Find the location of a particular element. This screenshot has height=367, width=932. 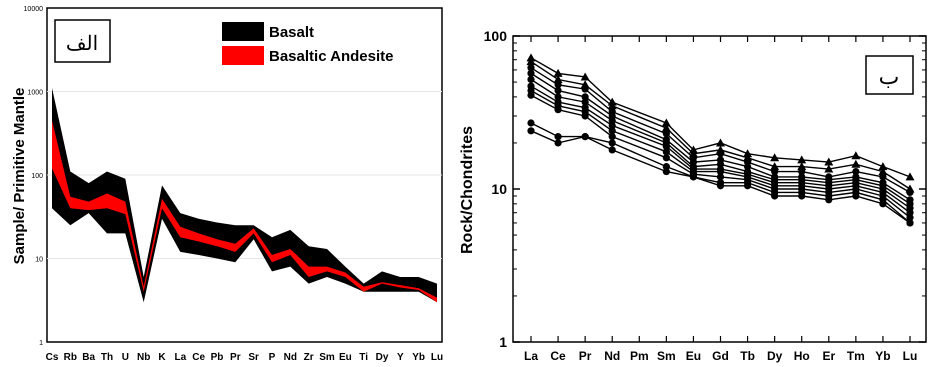

panel-b-ytick-label: 10 is located at coordinates (499, 189).